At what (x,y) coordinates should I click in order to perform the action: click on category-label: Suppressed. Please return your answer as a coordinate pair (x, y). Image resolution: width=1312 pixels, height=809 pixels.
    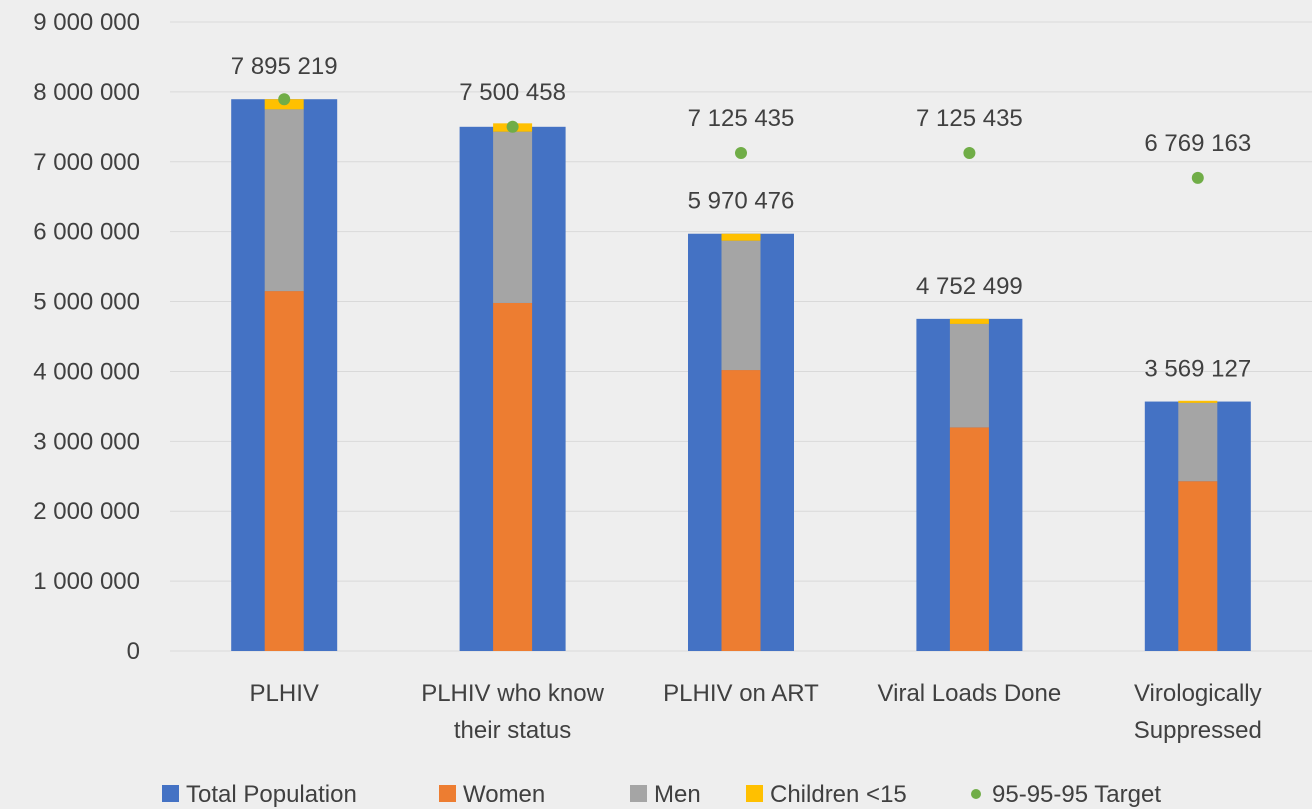
    Looking at the image, I should click on (1198, 730).